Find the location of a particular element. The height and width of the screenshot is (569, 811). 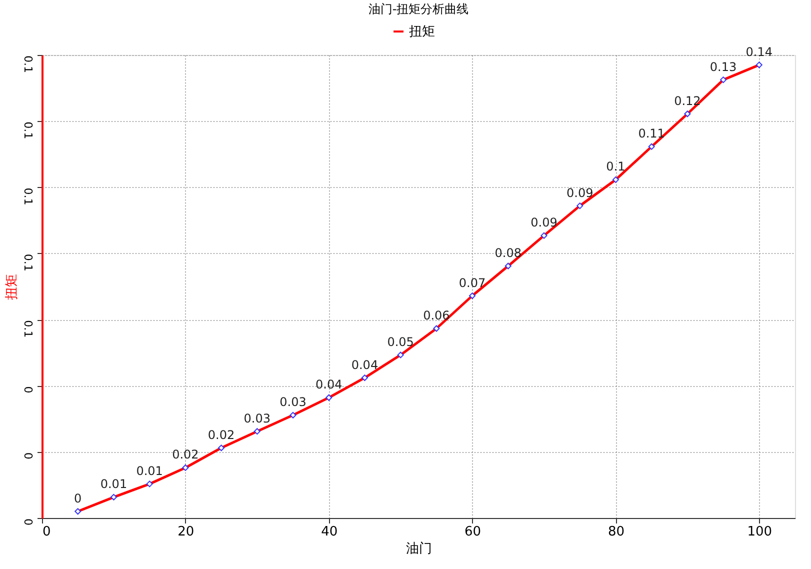

x-tick-label: 20 is located at coordinates (186, 532).